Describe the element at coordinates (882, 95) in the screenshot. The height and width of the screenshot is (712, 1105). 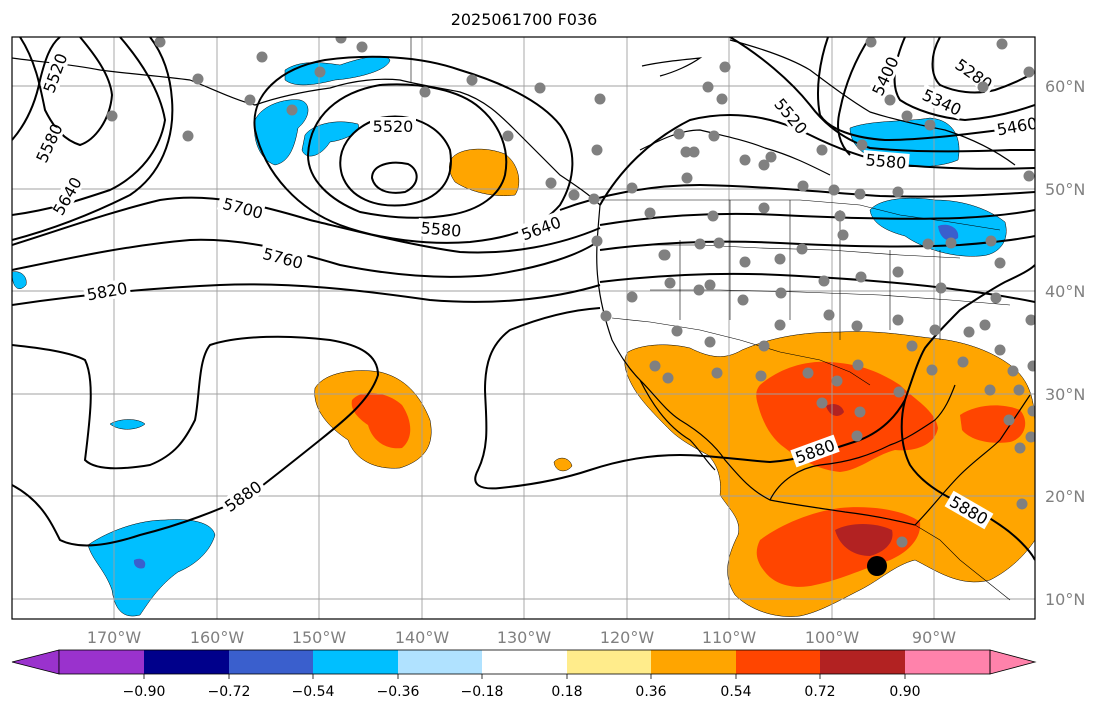
I see `contour-5520-east` at that location.